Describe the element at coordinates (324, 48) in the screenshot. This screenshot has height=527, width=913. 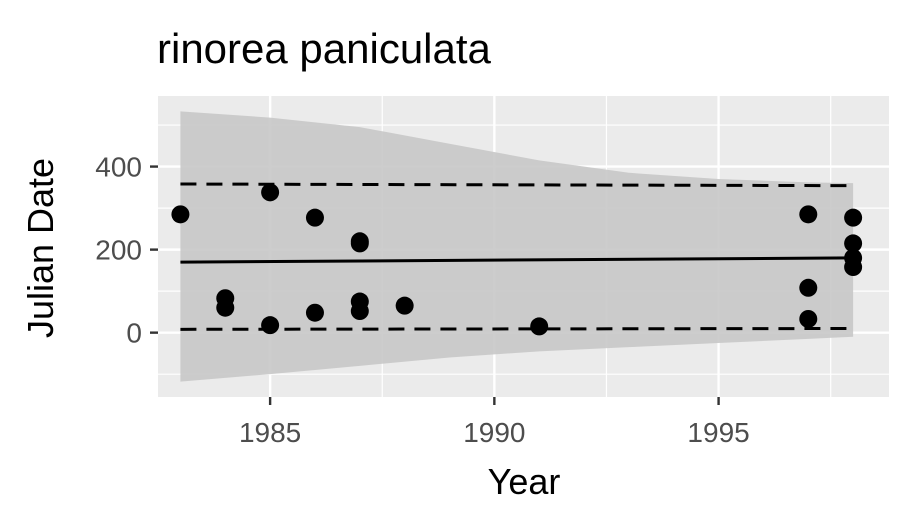
I see `chart-title: rinorea paniculata` at that location.